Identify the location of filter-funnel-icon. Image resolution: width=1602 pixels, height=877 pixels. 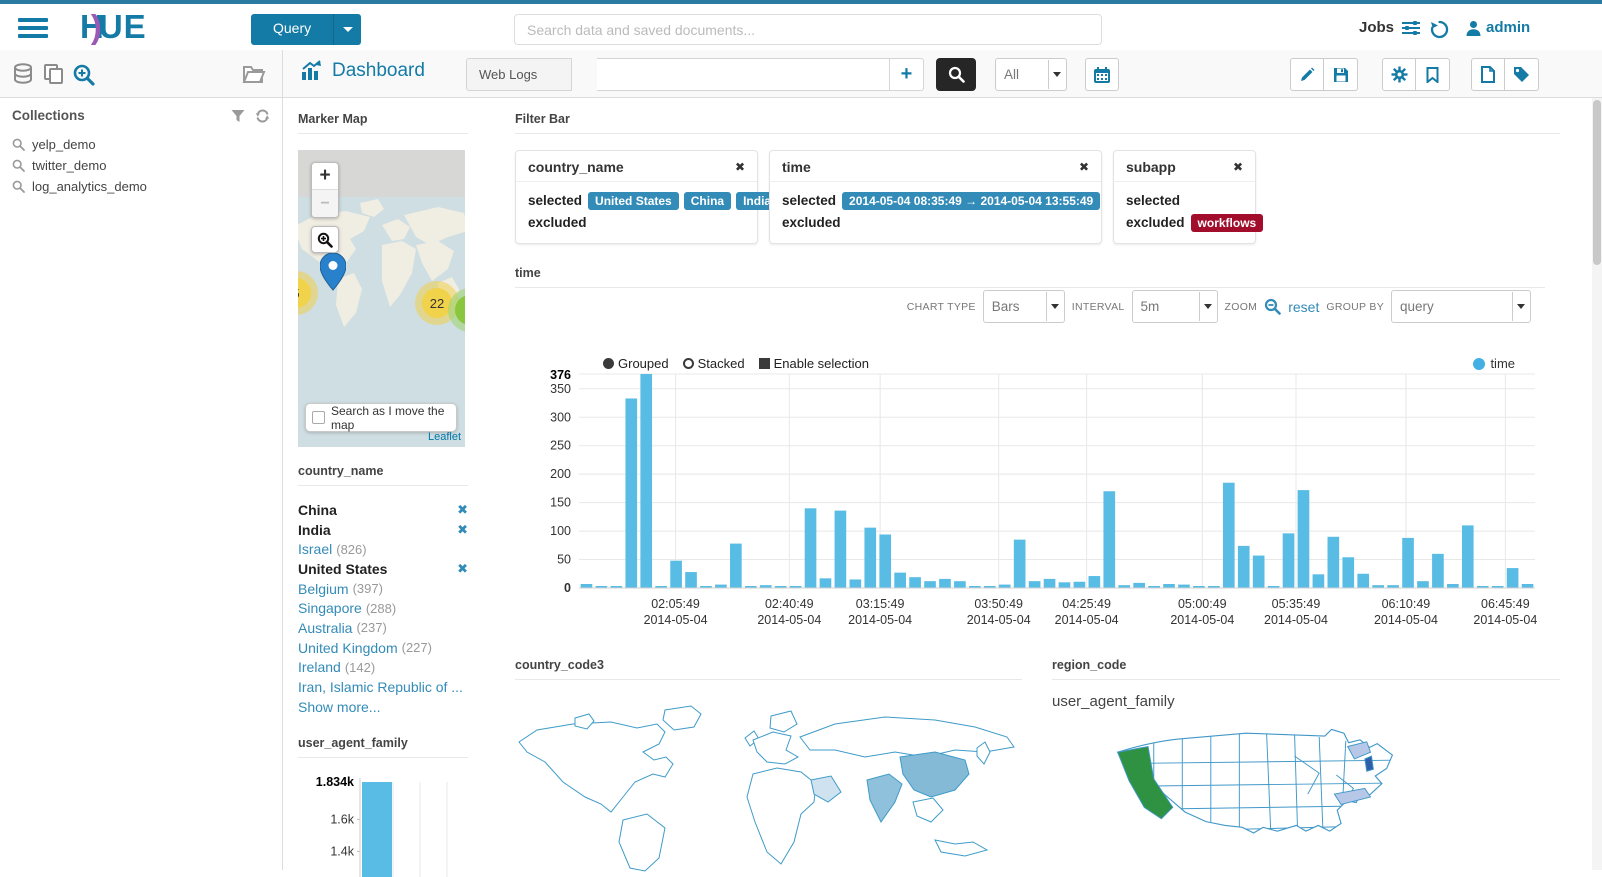
(238, 116).